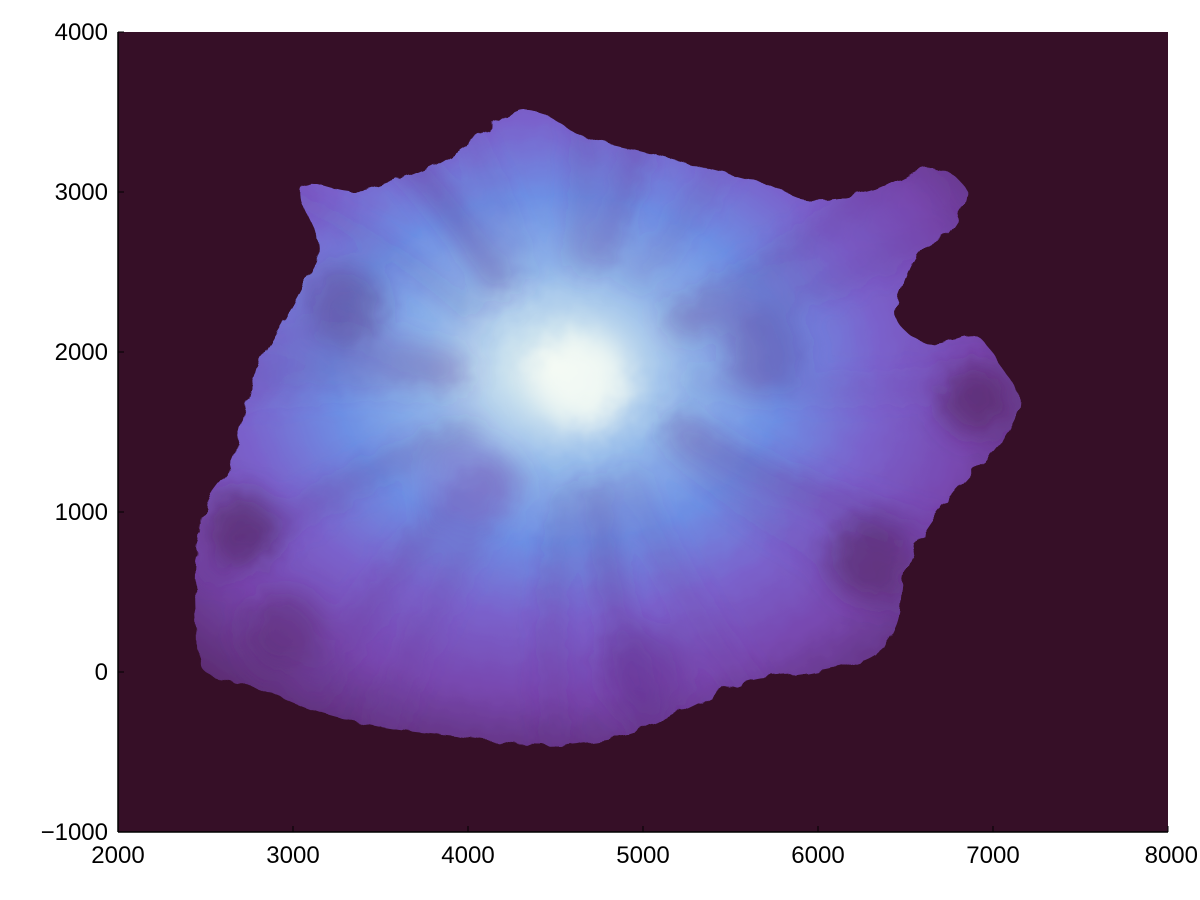 The width and height of the screenshot is (1200, 900). What do you see at coordinates (642, 855) in the screenshot?
I see `x-tick-label: 5000` at bounding box center [642, 855].